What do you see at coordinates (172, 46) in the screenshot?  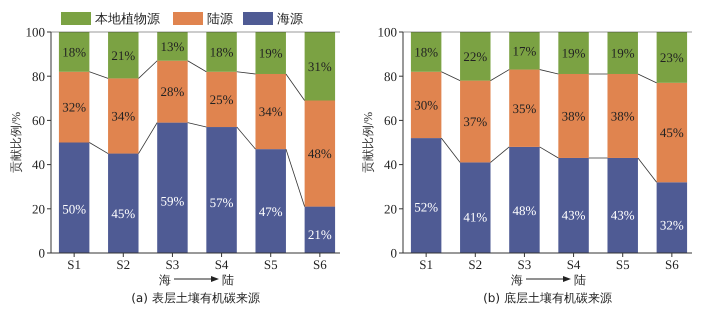 I see `data-label: 13%` at bounding box center [172, 46].